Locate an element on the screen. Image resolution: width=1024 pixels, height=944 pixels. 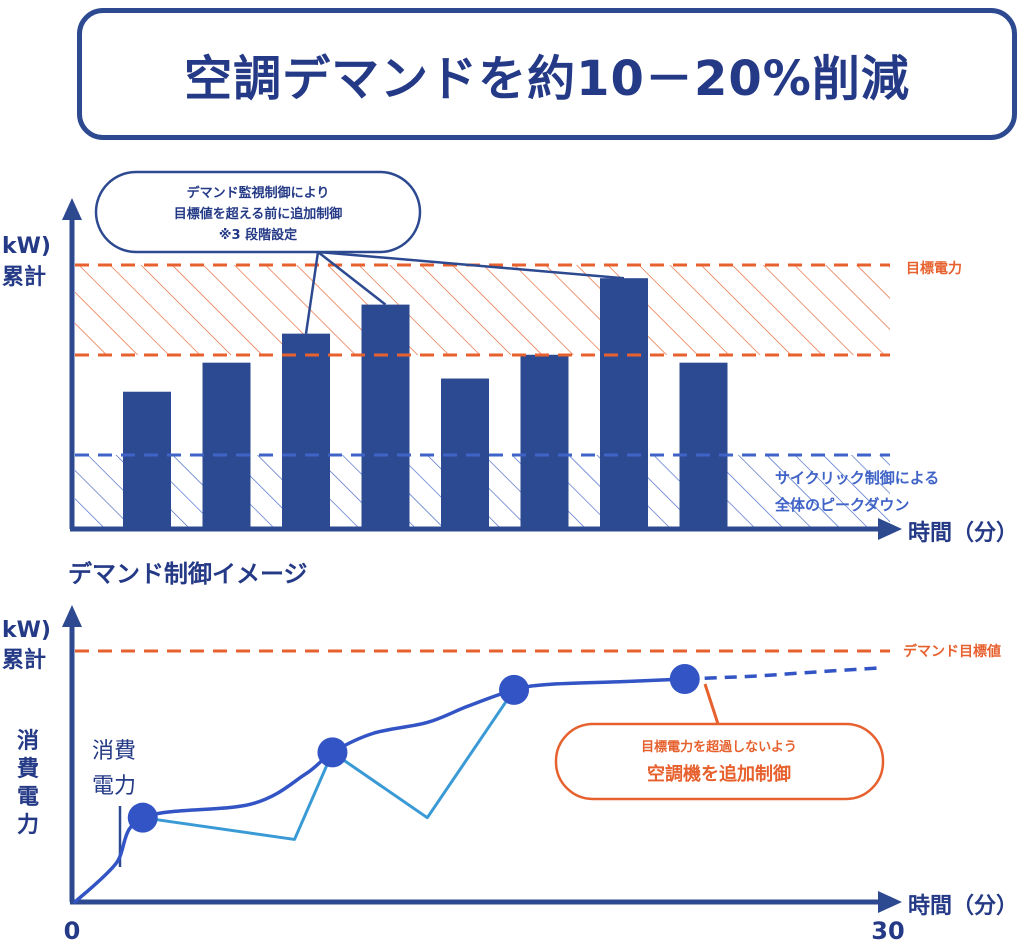
demand-target-label: デマンド目標値 is located at coordinates (952, 651).